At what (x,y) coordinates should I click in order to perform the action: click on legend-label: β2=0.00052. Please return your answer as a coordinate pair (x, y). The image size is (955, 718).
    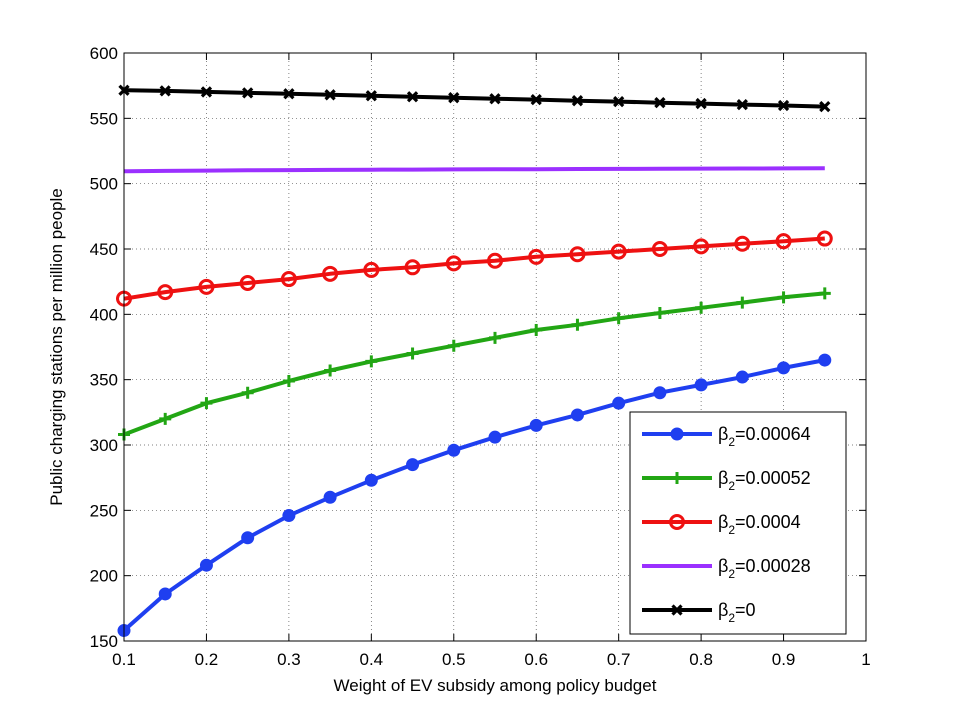
    Looking at the image, I should click on (764, 480).